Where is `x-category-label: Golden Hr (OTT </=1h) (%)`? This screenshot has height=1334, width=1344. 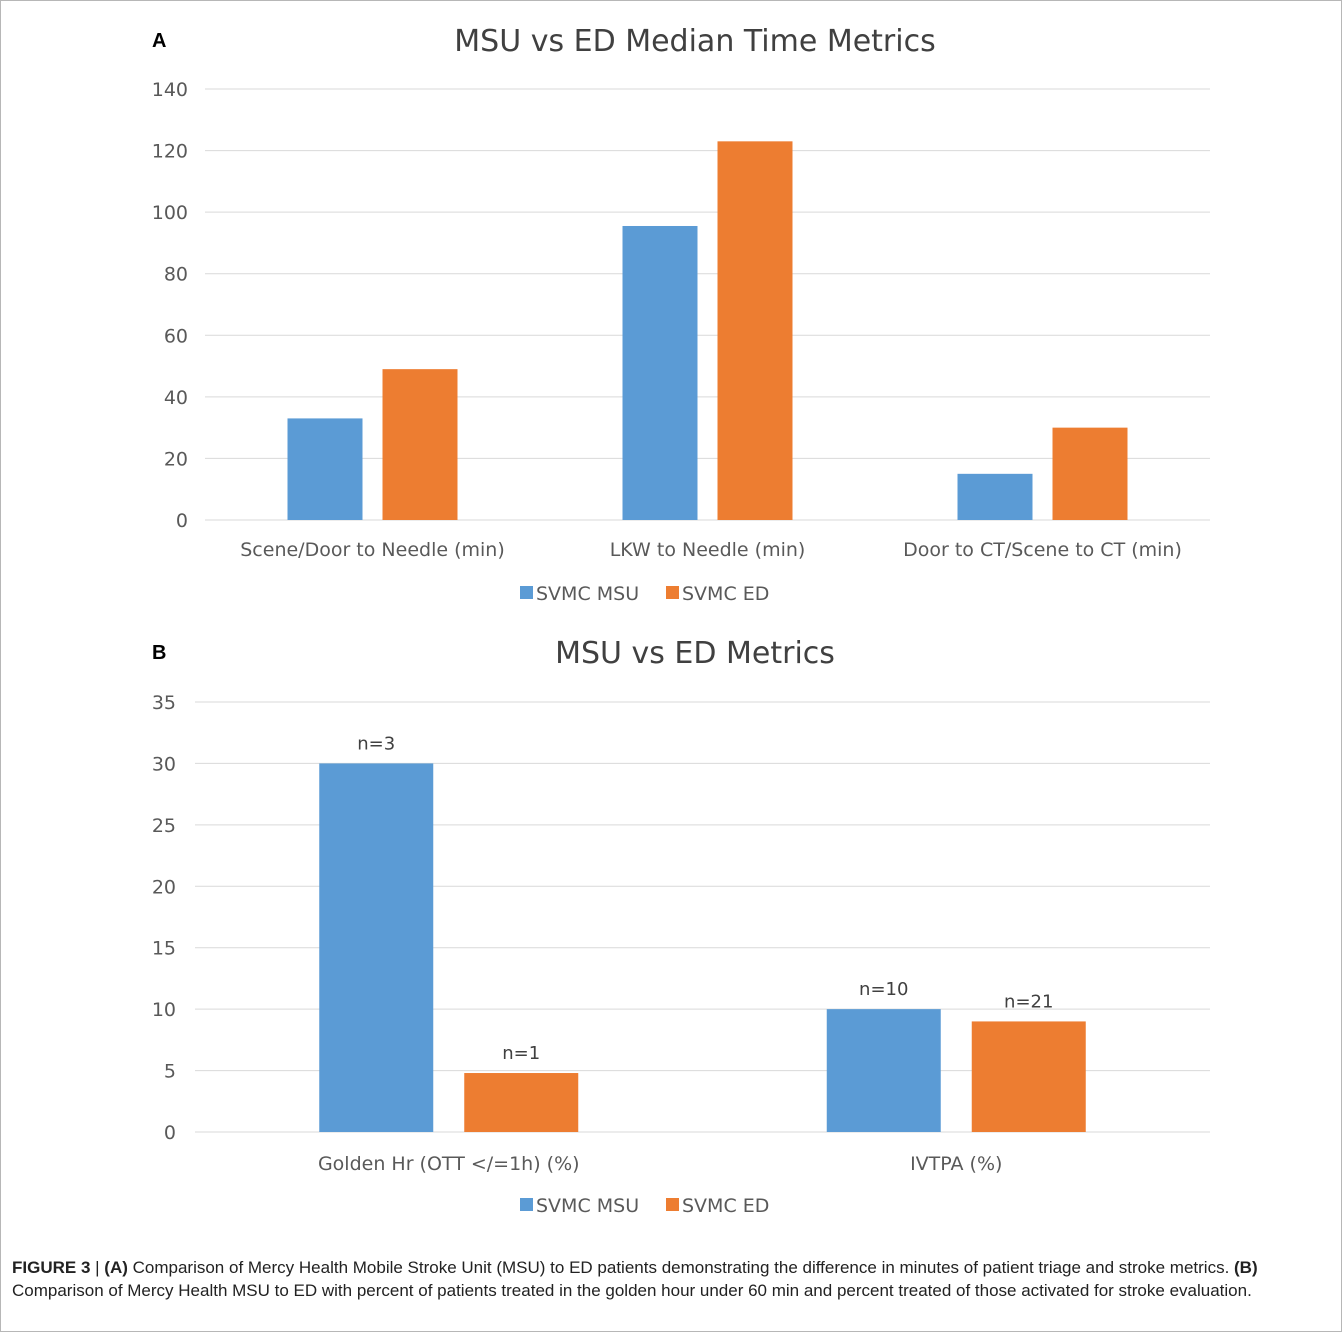 x-category-label: Golden Hr (OTT </=1h) (%) is located at coordinates (449, 1164).